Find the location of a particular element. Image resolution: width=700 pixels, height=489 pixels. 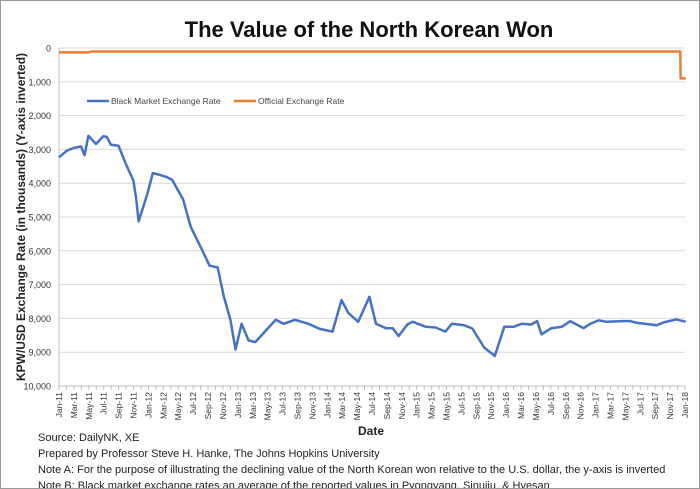

chart-title: The Value of the North Korean Won is located at coordinates (369, 29).